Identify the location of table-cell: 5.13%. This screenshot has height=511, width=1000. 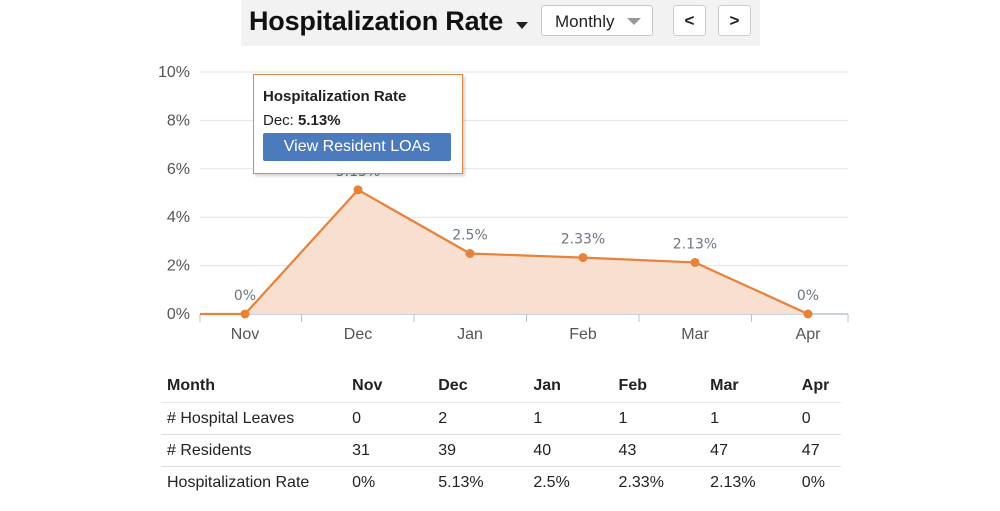
(480, 482).